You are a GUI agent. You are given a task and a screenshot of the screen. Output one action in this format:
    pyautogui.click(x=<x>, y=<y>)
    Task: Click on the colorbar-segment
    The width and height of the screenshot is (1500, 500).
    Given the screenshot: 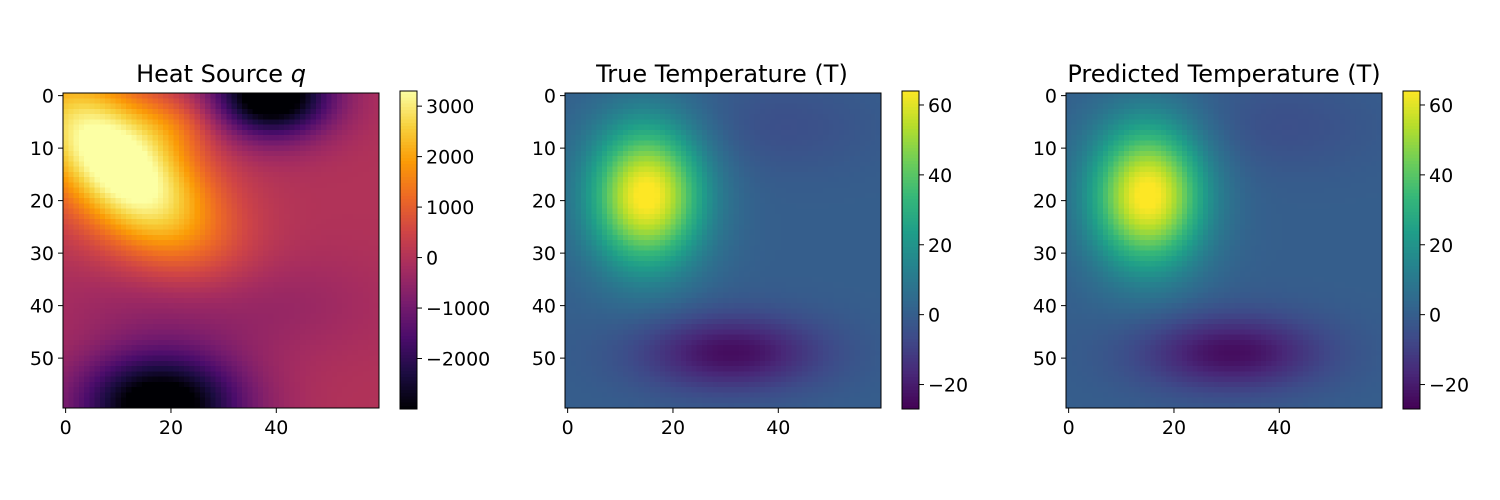 What is the action you would take?
    pyautogui.click(x=408, y=105)
    